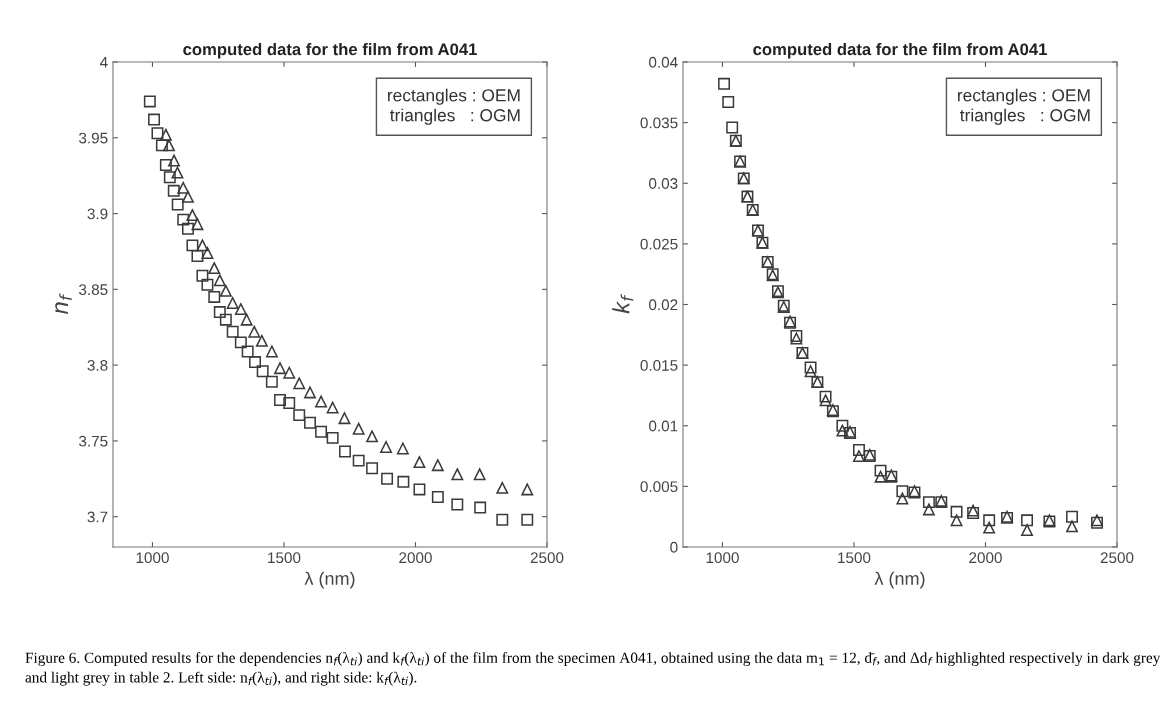 This screenshot has height=706, width=1168. I want to click on y-tick-label: 0.035, so click(659, 123).